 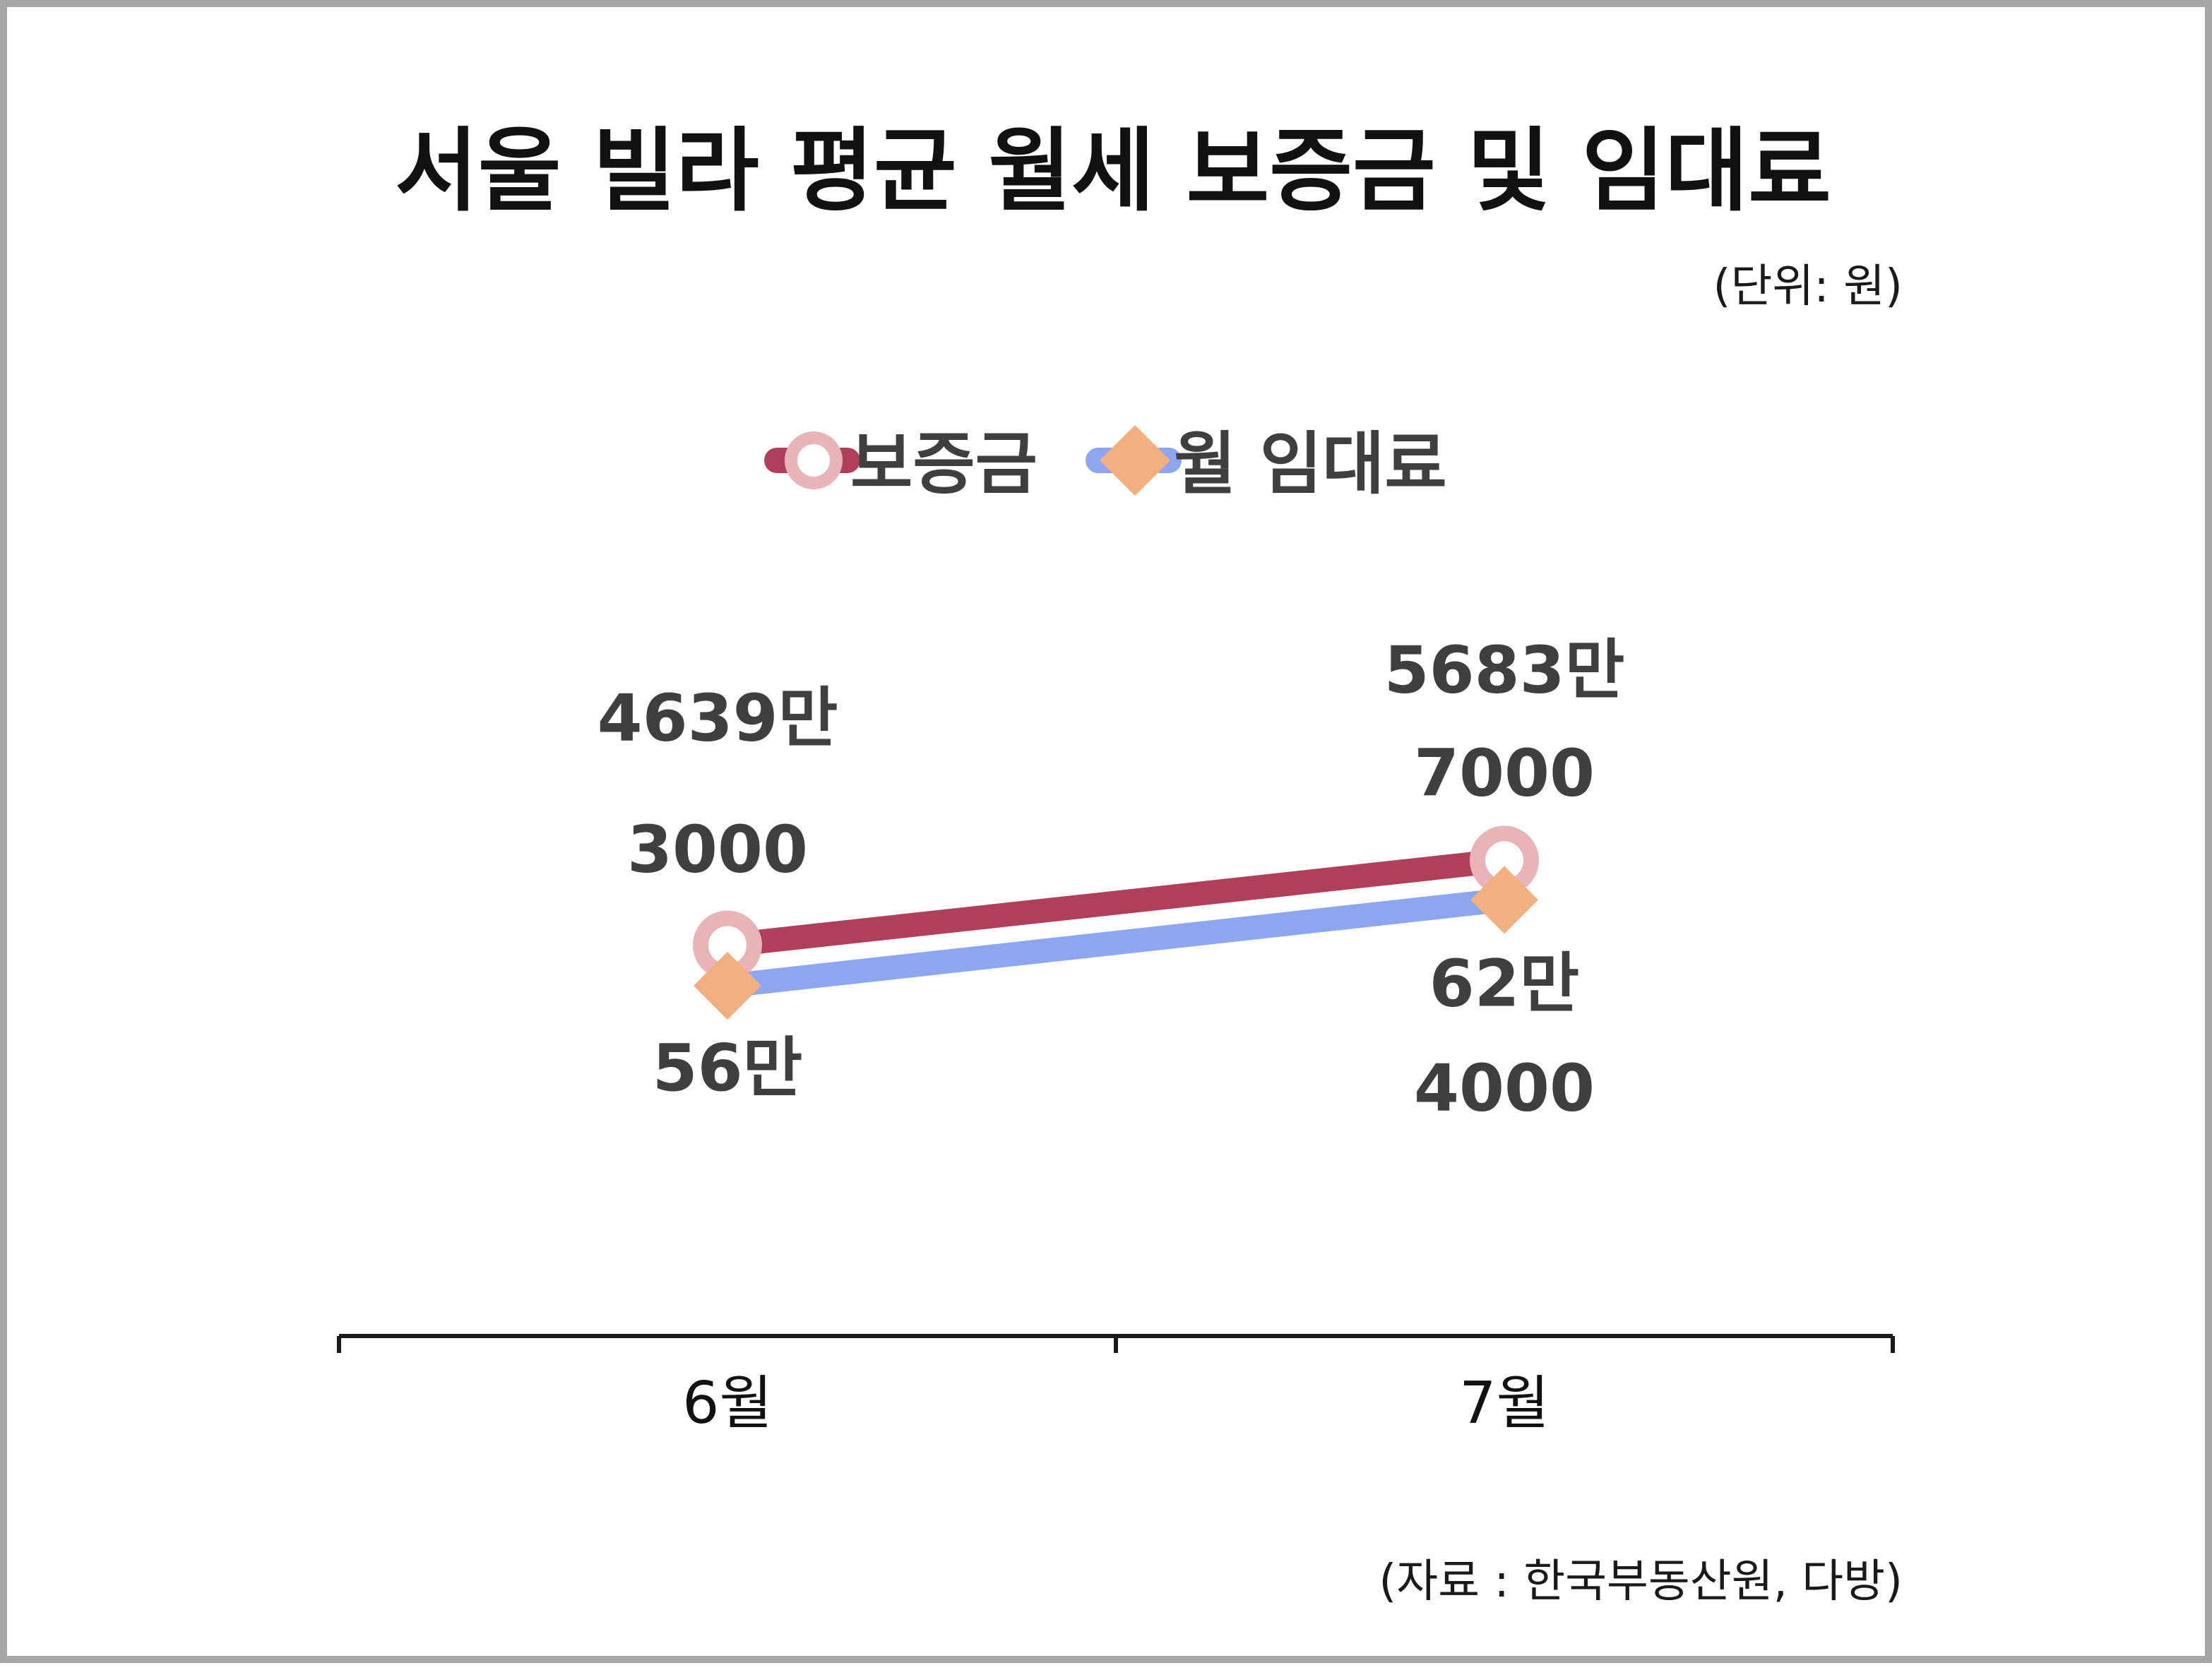 What do you see at coordinates (1116, 1385) in the screenshot?
I see `x-axis: 6월 7월` at bounding box center [1116, 1385].